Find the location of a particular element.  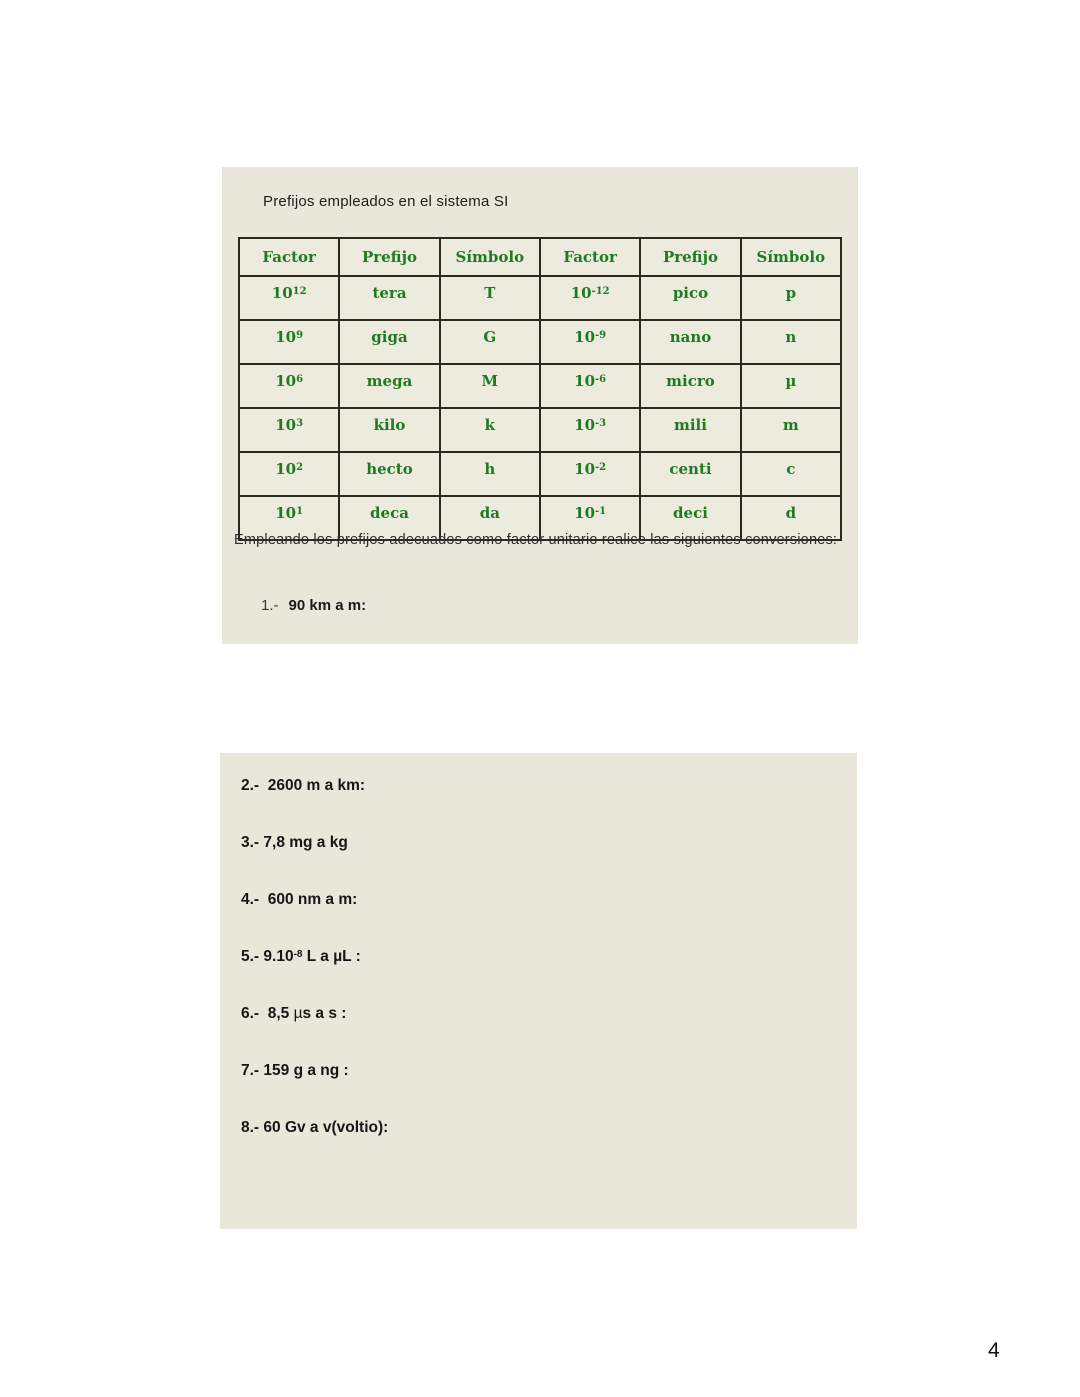

table-cell: deca is located at coordinates (389, 518).